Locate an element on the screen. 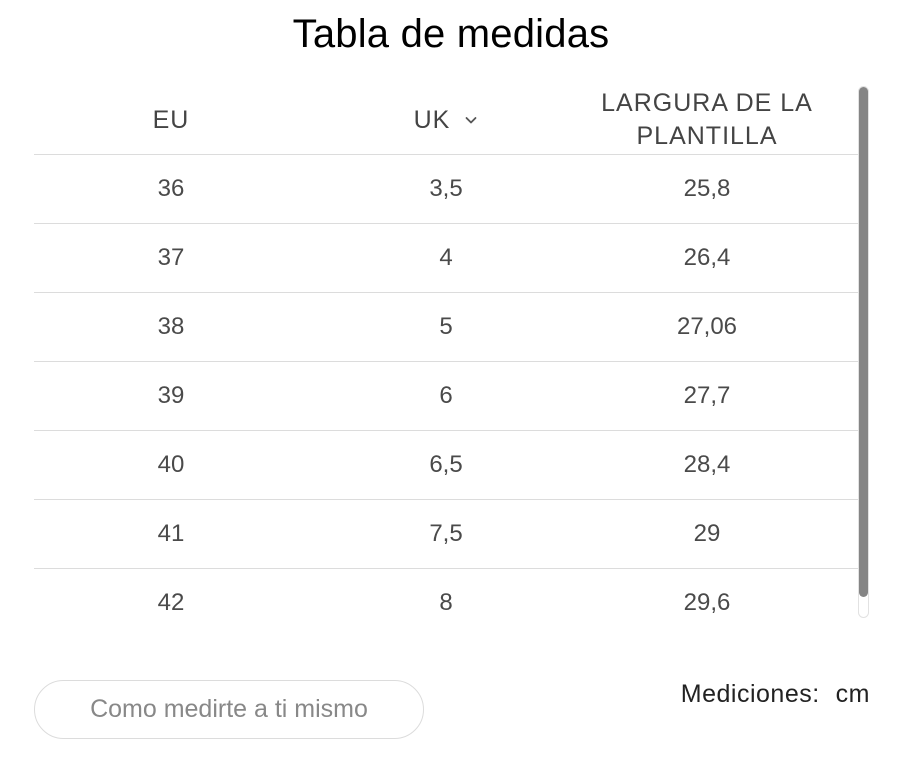  table-row: 37 4 26,4 is located at coordinates (446, 258).